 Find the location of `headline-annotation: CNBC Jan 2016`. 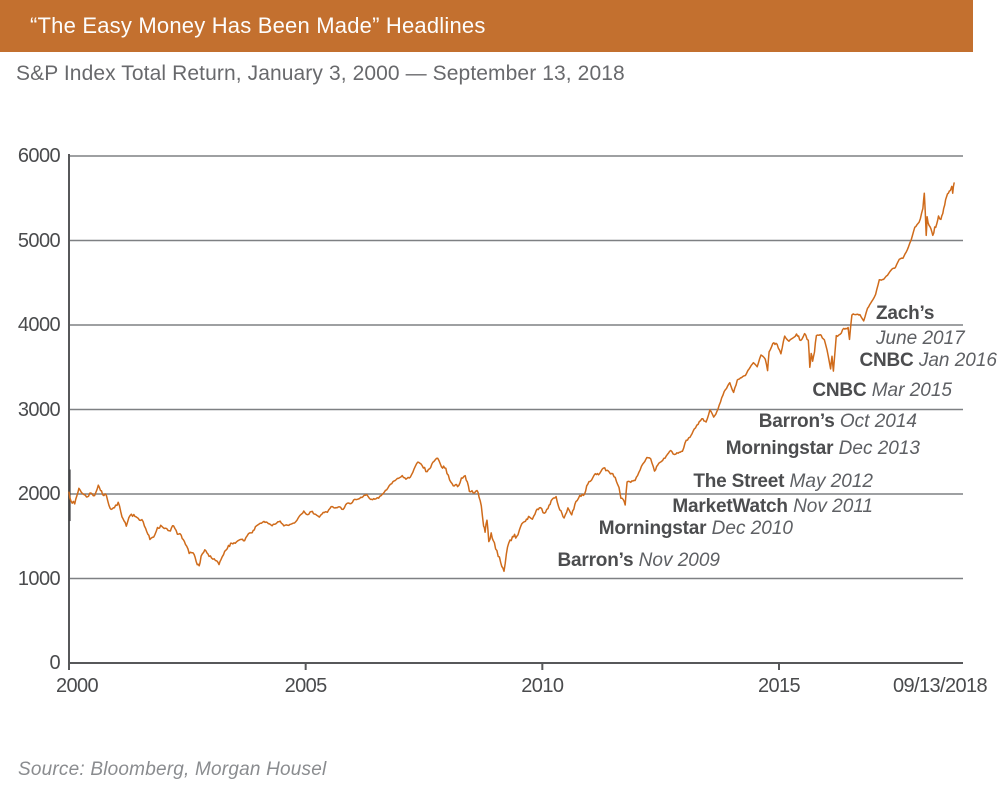

headline-annotation: CNBC Jan 2016 is located at coordinates (928, 360).